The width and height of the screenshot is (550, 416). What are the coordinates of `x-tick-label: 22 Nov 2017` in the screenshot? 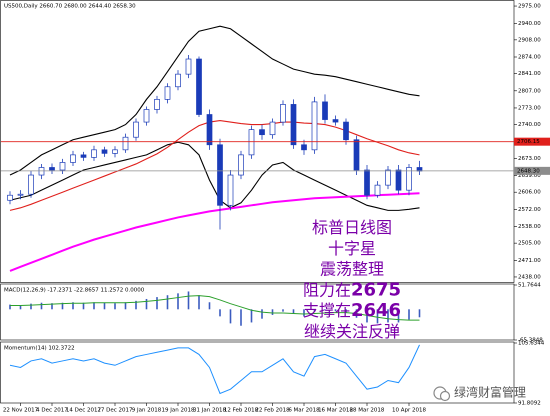 It's located at (21, 411).